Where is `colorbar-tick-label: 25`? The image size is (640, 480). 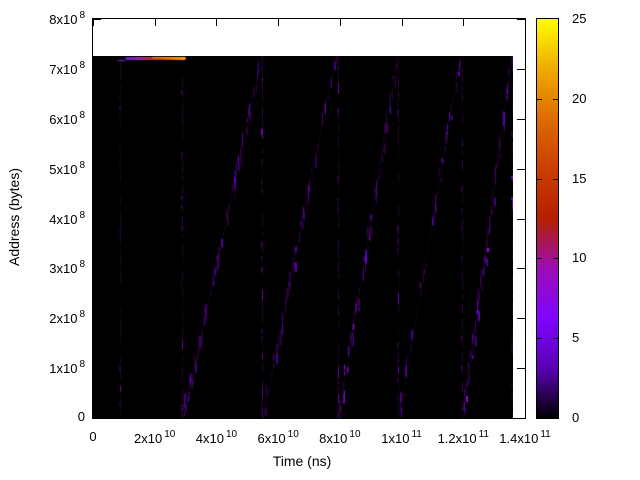 colorbar-tick-label: 25 is located at coordinates (579, 18).